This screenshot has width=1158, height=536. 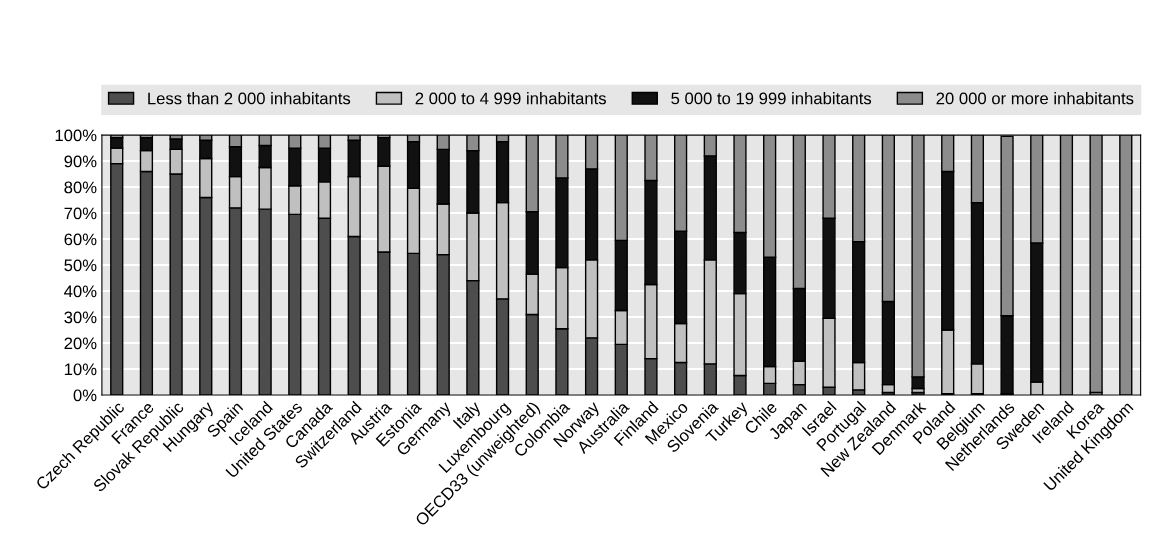 What do you see at coordinates (80, 213) in the screenshot?
I see `y-tick-label: 70%` at bounding box center [80, 213].